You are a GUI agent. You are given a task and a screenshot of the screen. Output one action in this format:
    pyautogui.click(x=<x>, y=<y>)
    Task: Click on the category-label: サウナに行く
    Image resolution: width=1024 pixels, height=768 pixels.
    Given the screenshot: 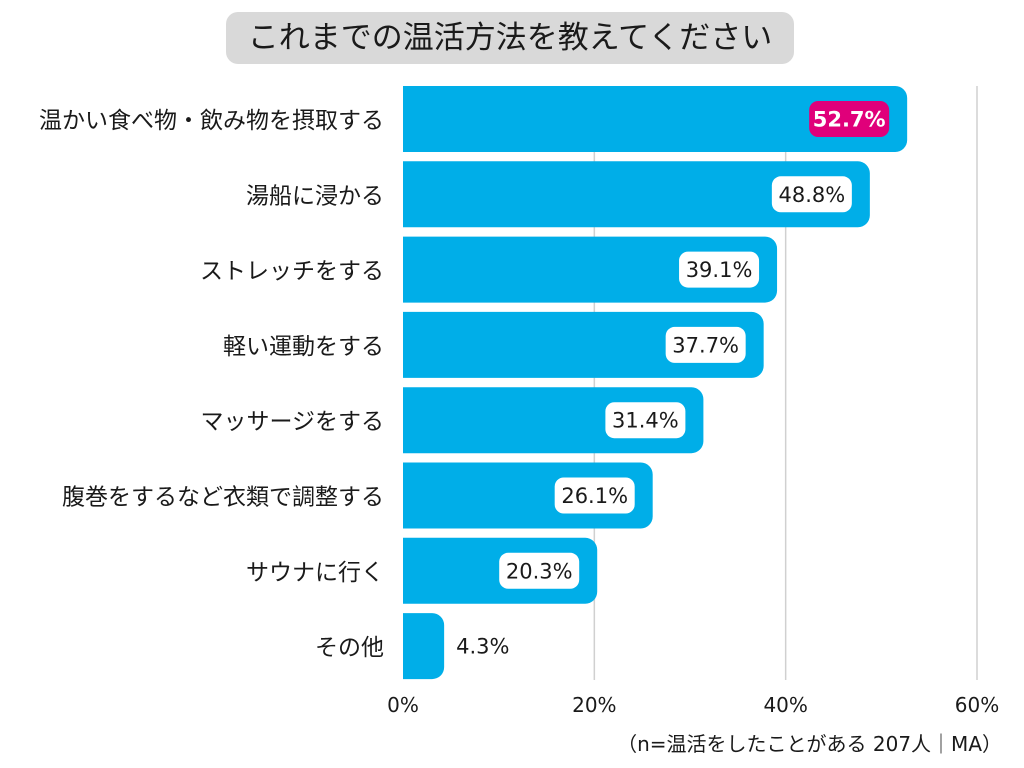 What is the action you would take?
    pyautogui.click(x=315, y=573)
    